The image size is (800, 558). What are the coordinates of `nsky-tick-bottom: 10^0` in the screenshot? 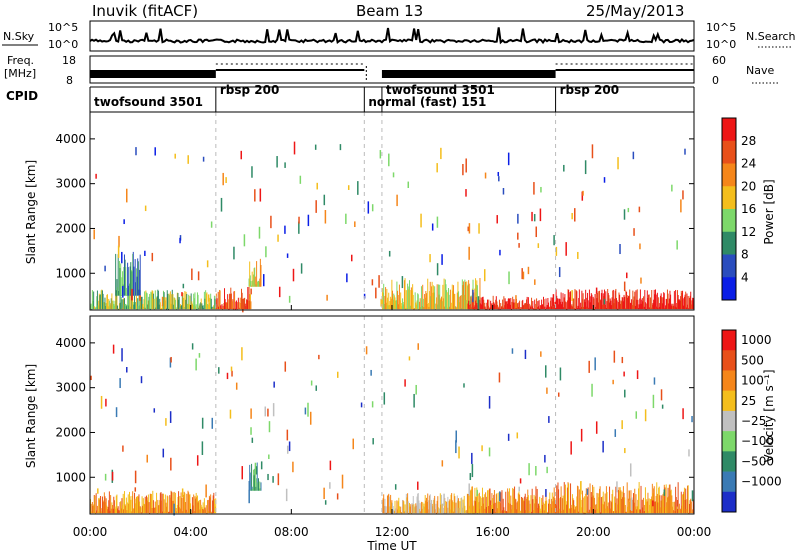 It's located at (63, 44).